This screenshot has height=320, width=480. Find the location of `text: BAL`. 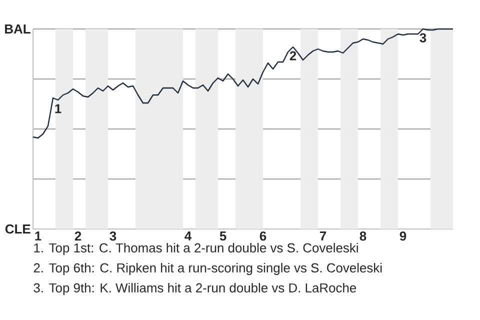

text: BAL is located at coordinates (17, 29).